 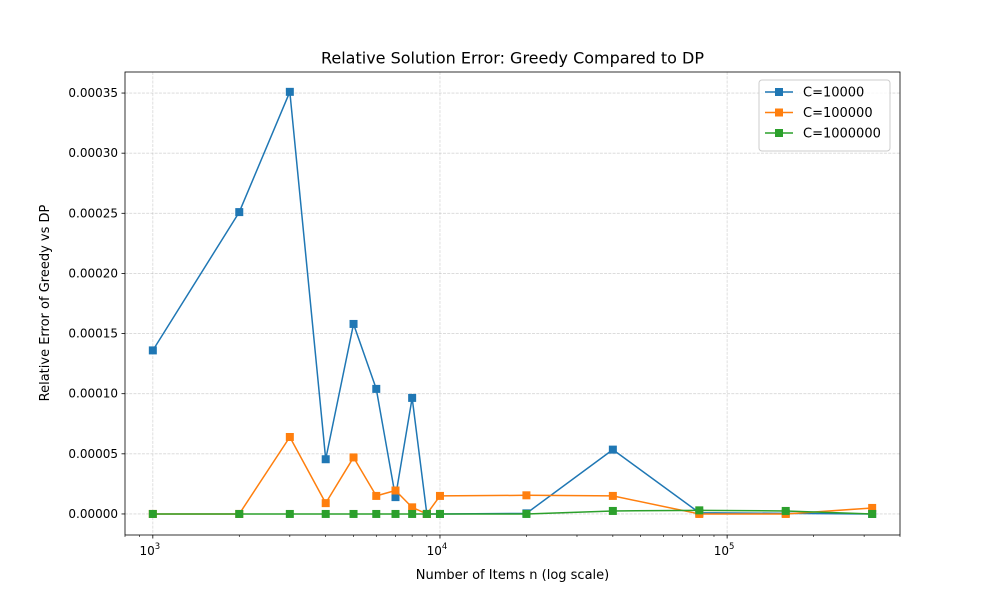 I want to click on legend: C=10000 C=100000 C=1000000, so click(x=824, y=115).